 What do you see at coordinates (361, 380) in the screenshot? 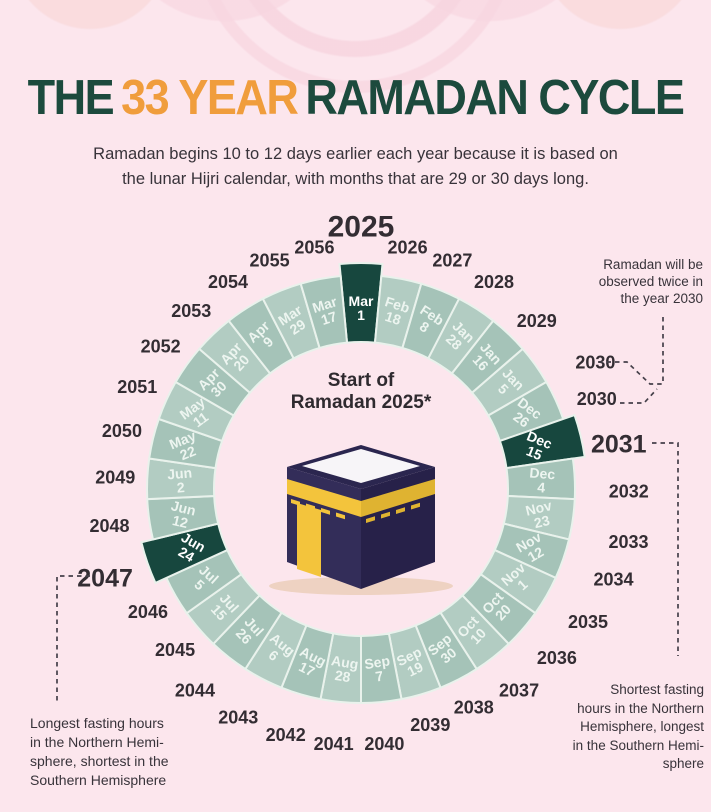
I see `center-label-line1: Start of` at bounding box center [361, 380].